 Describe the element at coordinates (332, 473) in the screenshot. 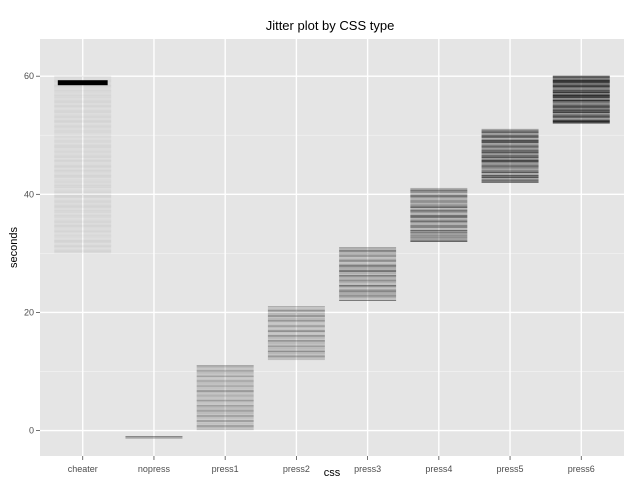

I see `x-axis-title: css` at that location.